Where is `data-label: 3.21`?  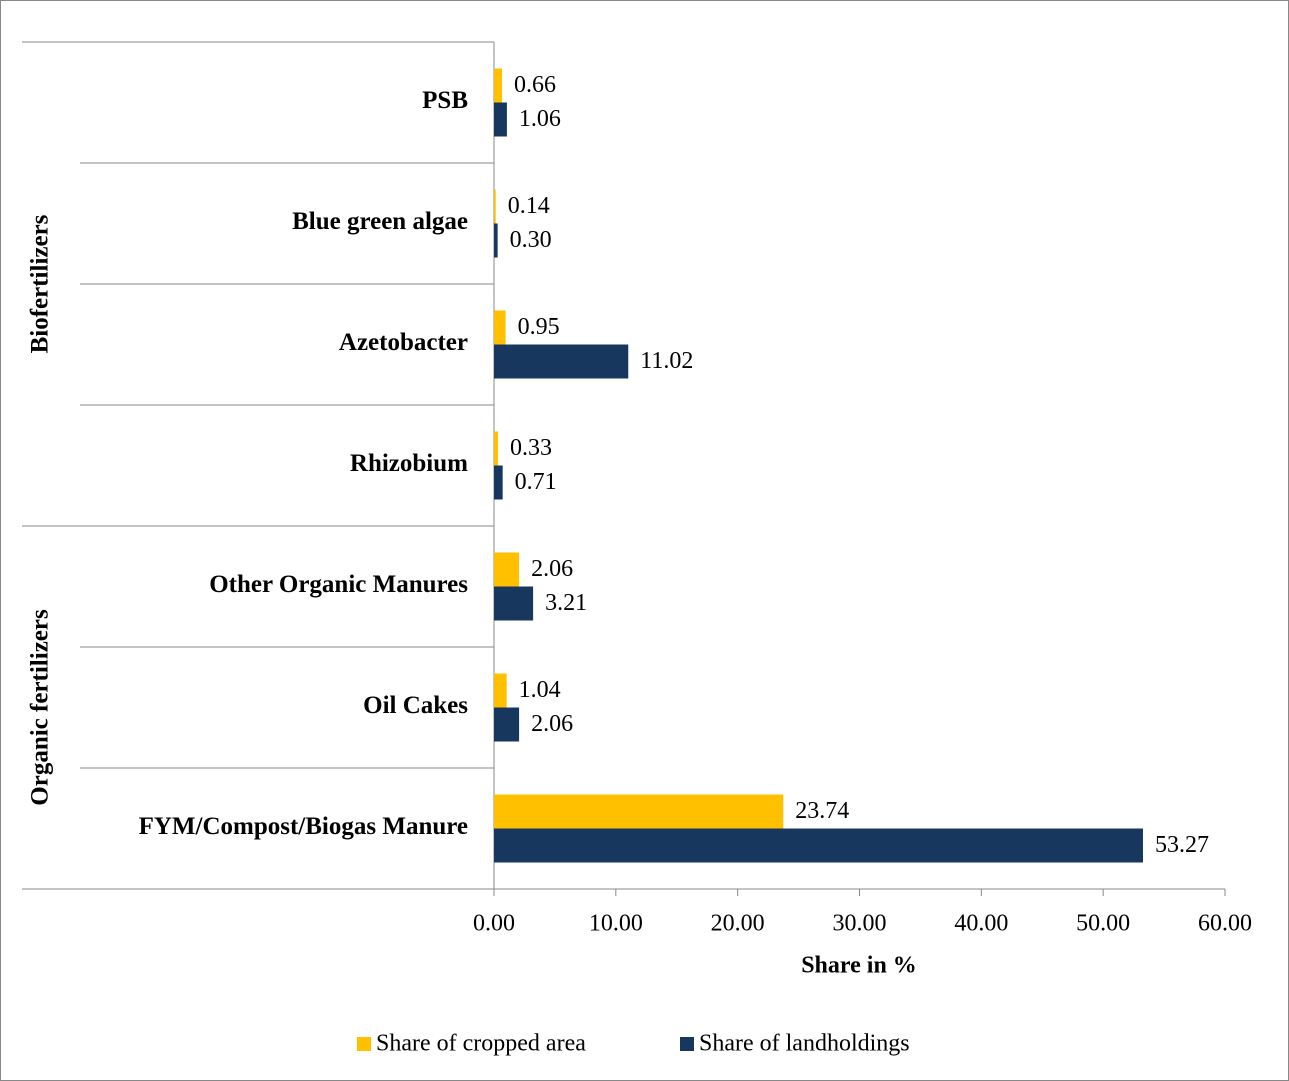 data-label: 3.21 is located at coordinates (566, 603).